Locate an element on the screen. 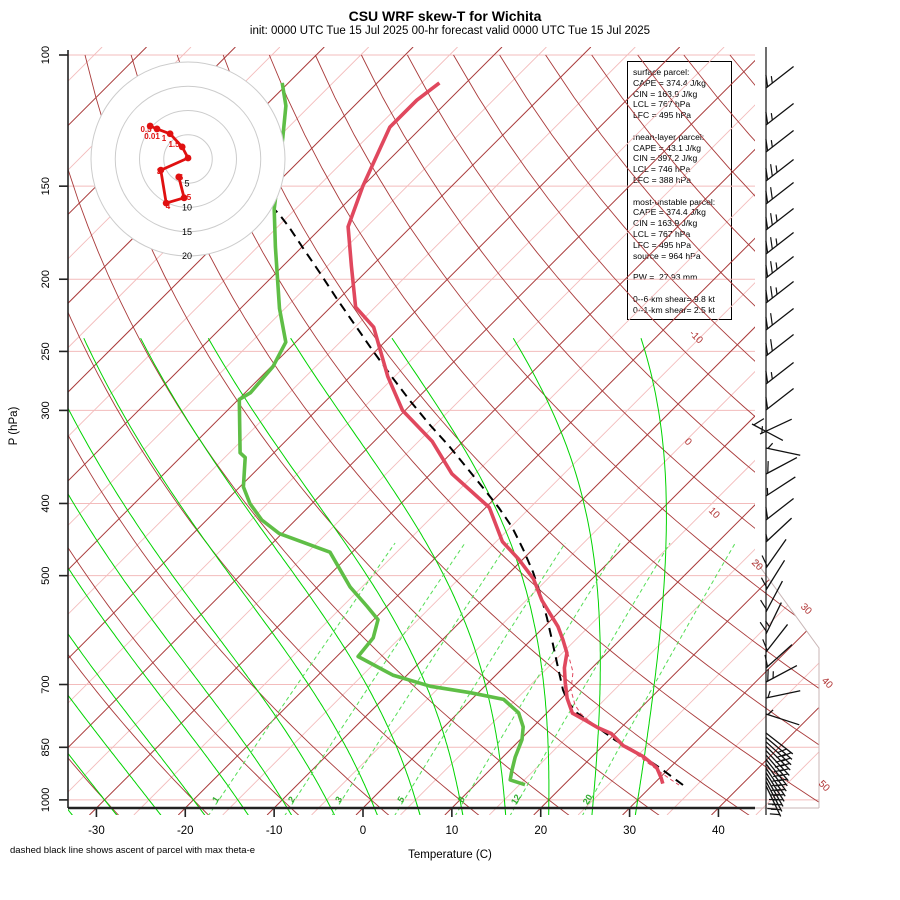  temperature-tick-label: 40 is located at coordinates (718, 831).